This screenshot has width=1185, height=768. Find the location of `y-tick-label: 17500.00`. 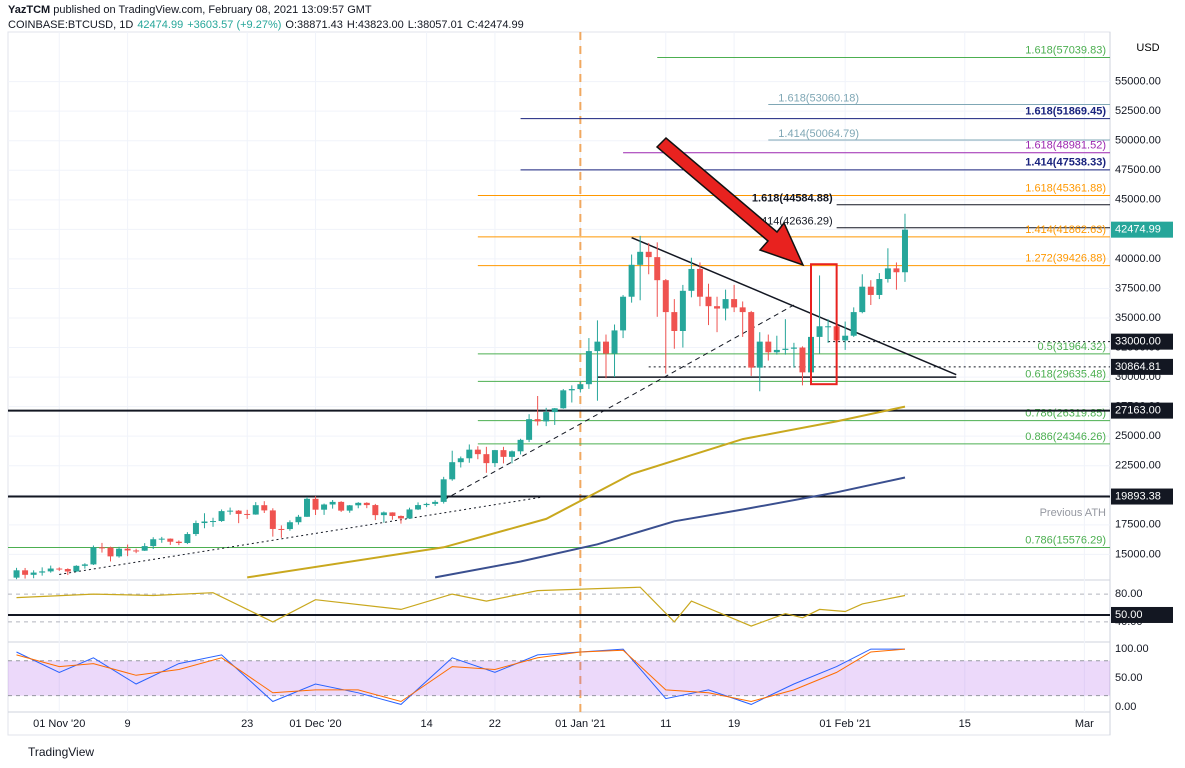

y-tick-label: 17500.00 is located at coordinates (1138, 525).